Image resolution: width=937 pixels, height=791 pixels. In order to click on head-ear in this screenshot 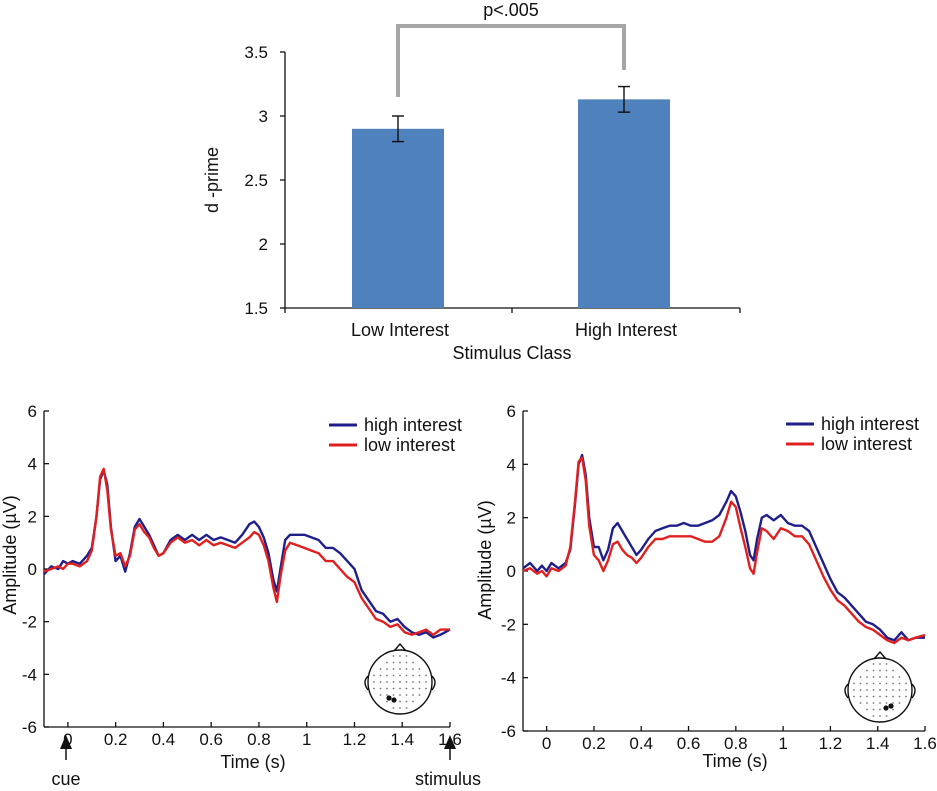, I will do `click(913, 691)`.